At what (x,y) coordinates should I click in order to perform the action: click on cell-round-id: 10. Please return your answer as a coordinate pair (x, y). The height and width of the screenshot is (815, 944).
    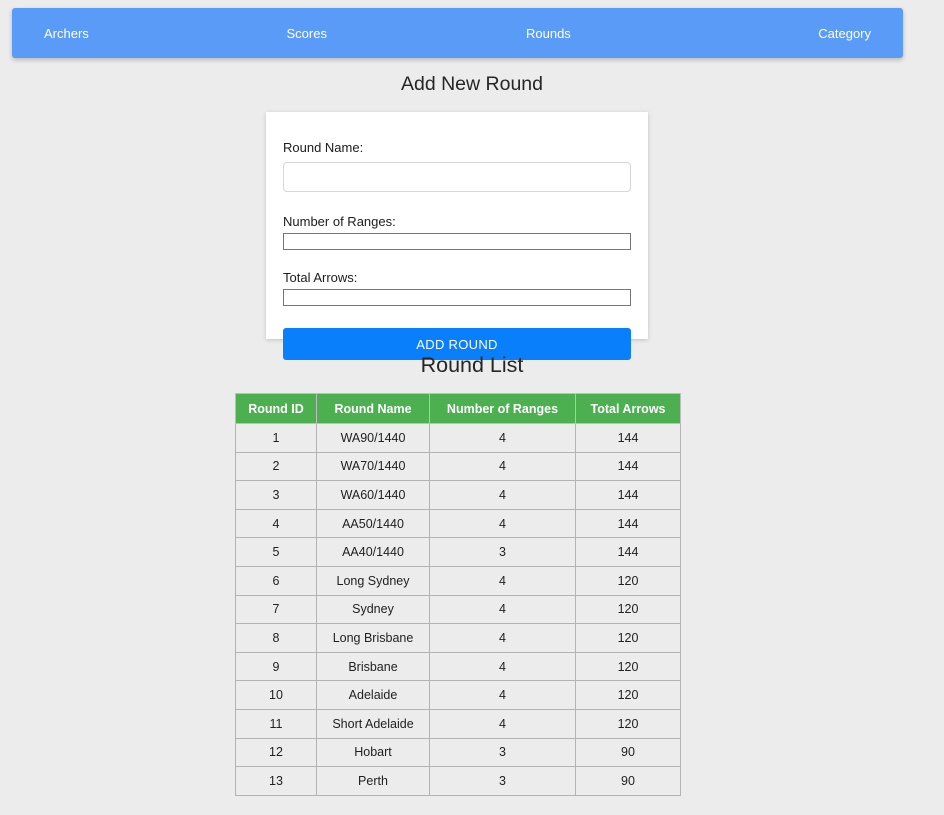
    Looking at the image, I should click on (276, 695).